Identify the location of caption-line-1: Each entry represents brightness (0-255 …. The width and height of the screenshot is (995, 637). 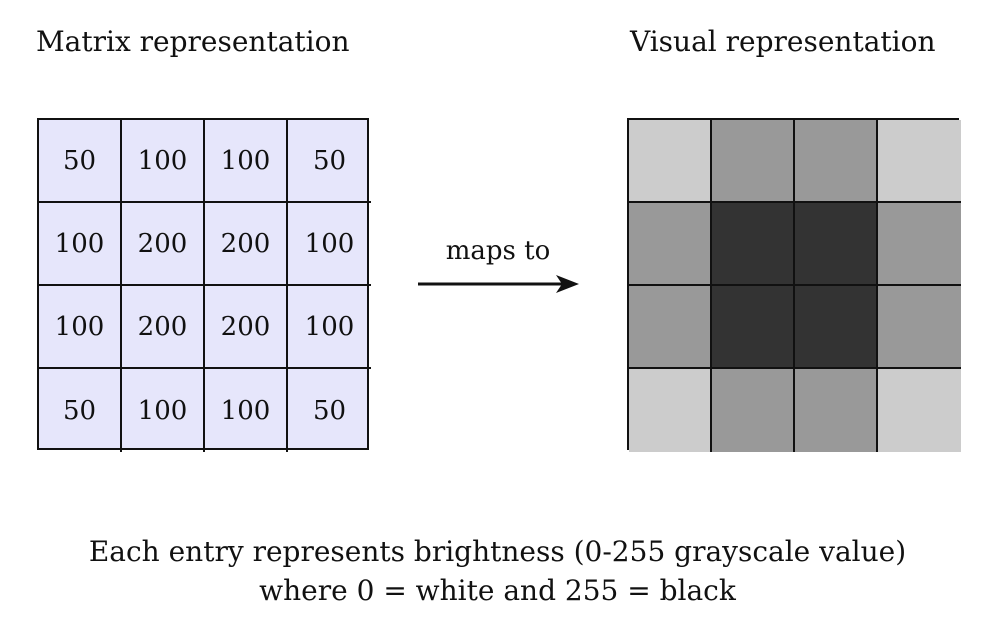
(497, 551).